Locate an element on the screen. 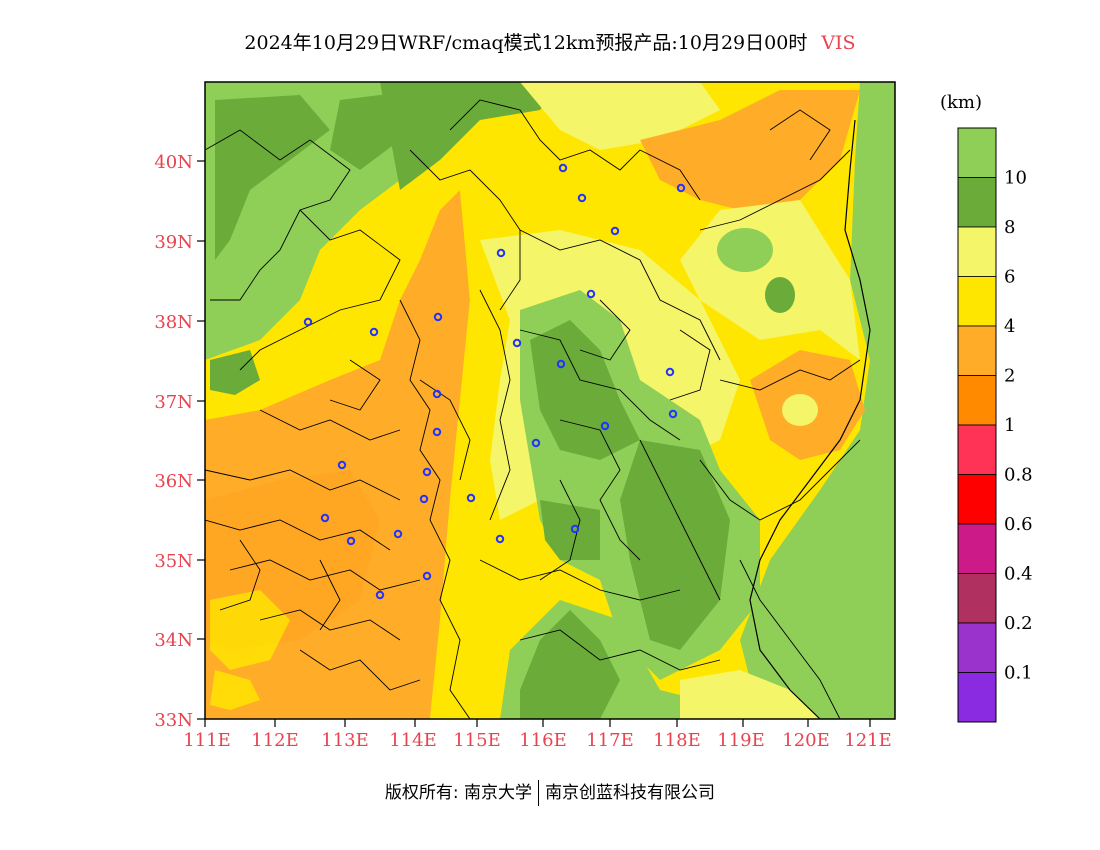  colorbar-frame is located at coordinates (977, 425).